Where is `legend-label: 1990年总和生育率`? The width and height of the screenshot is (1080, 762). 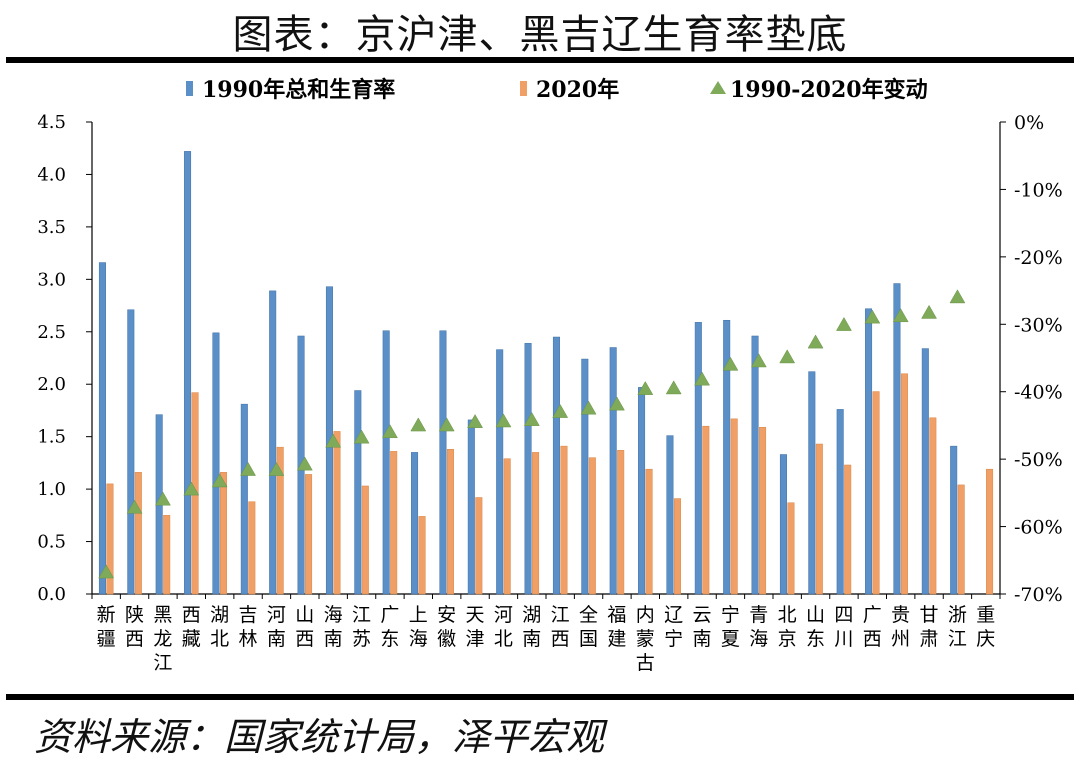
legend-label: 1990年总和生育率 is located at coordinates (298, 90).